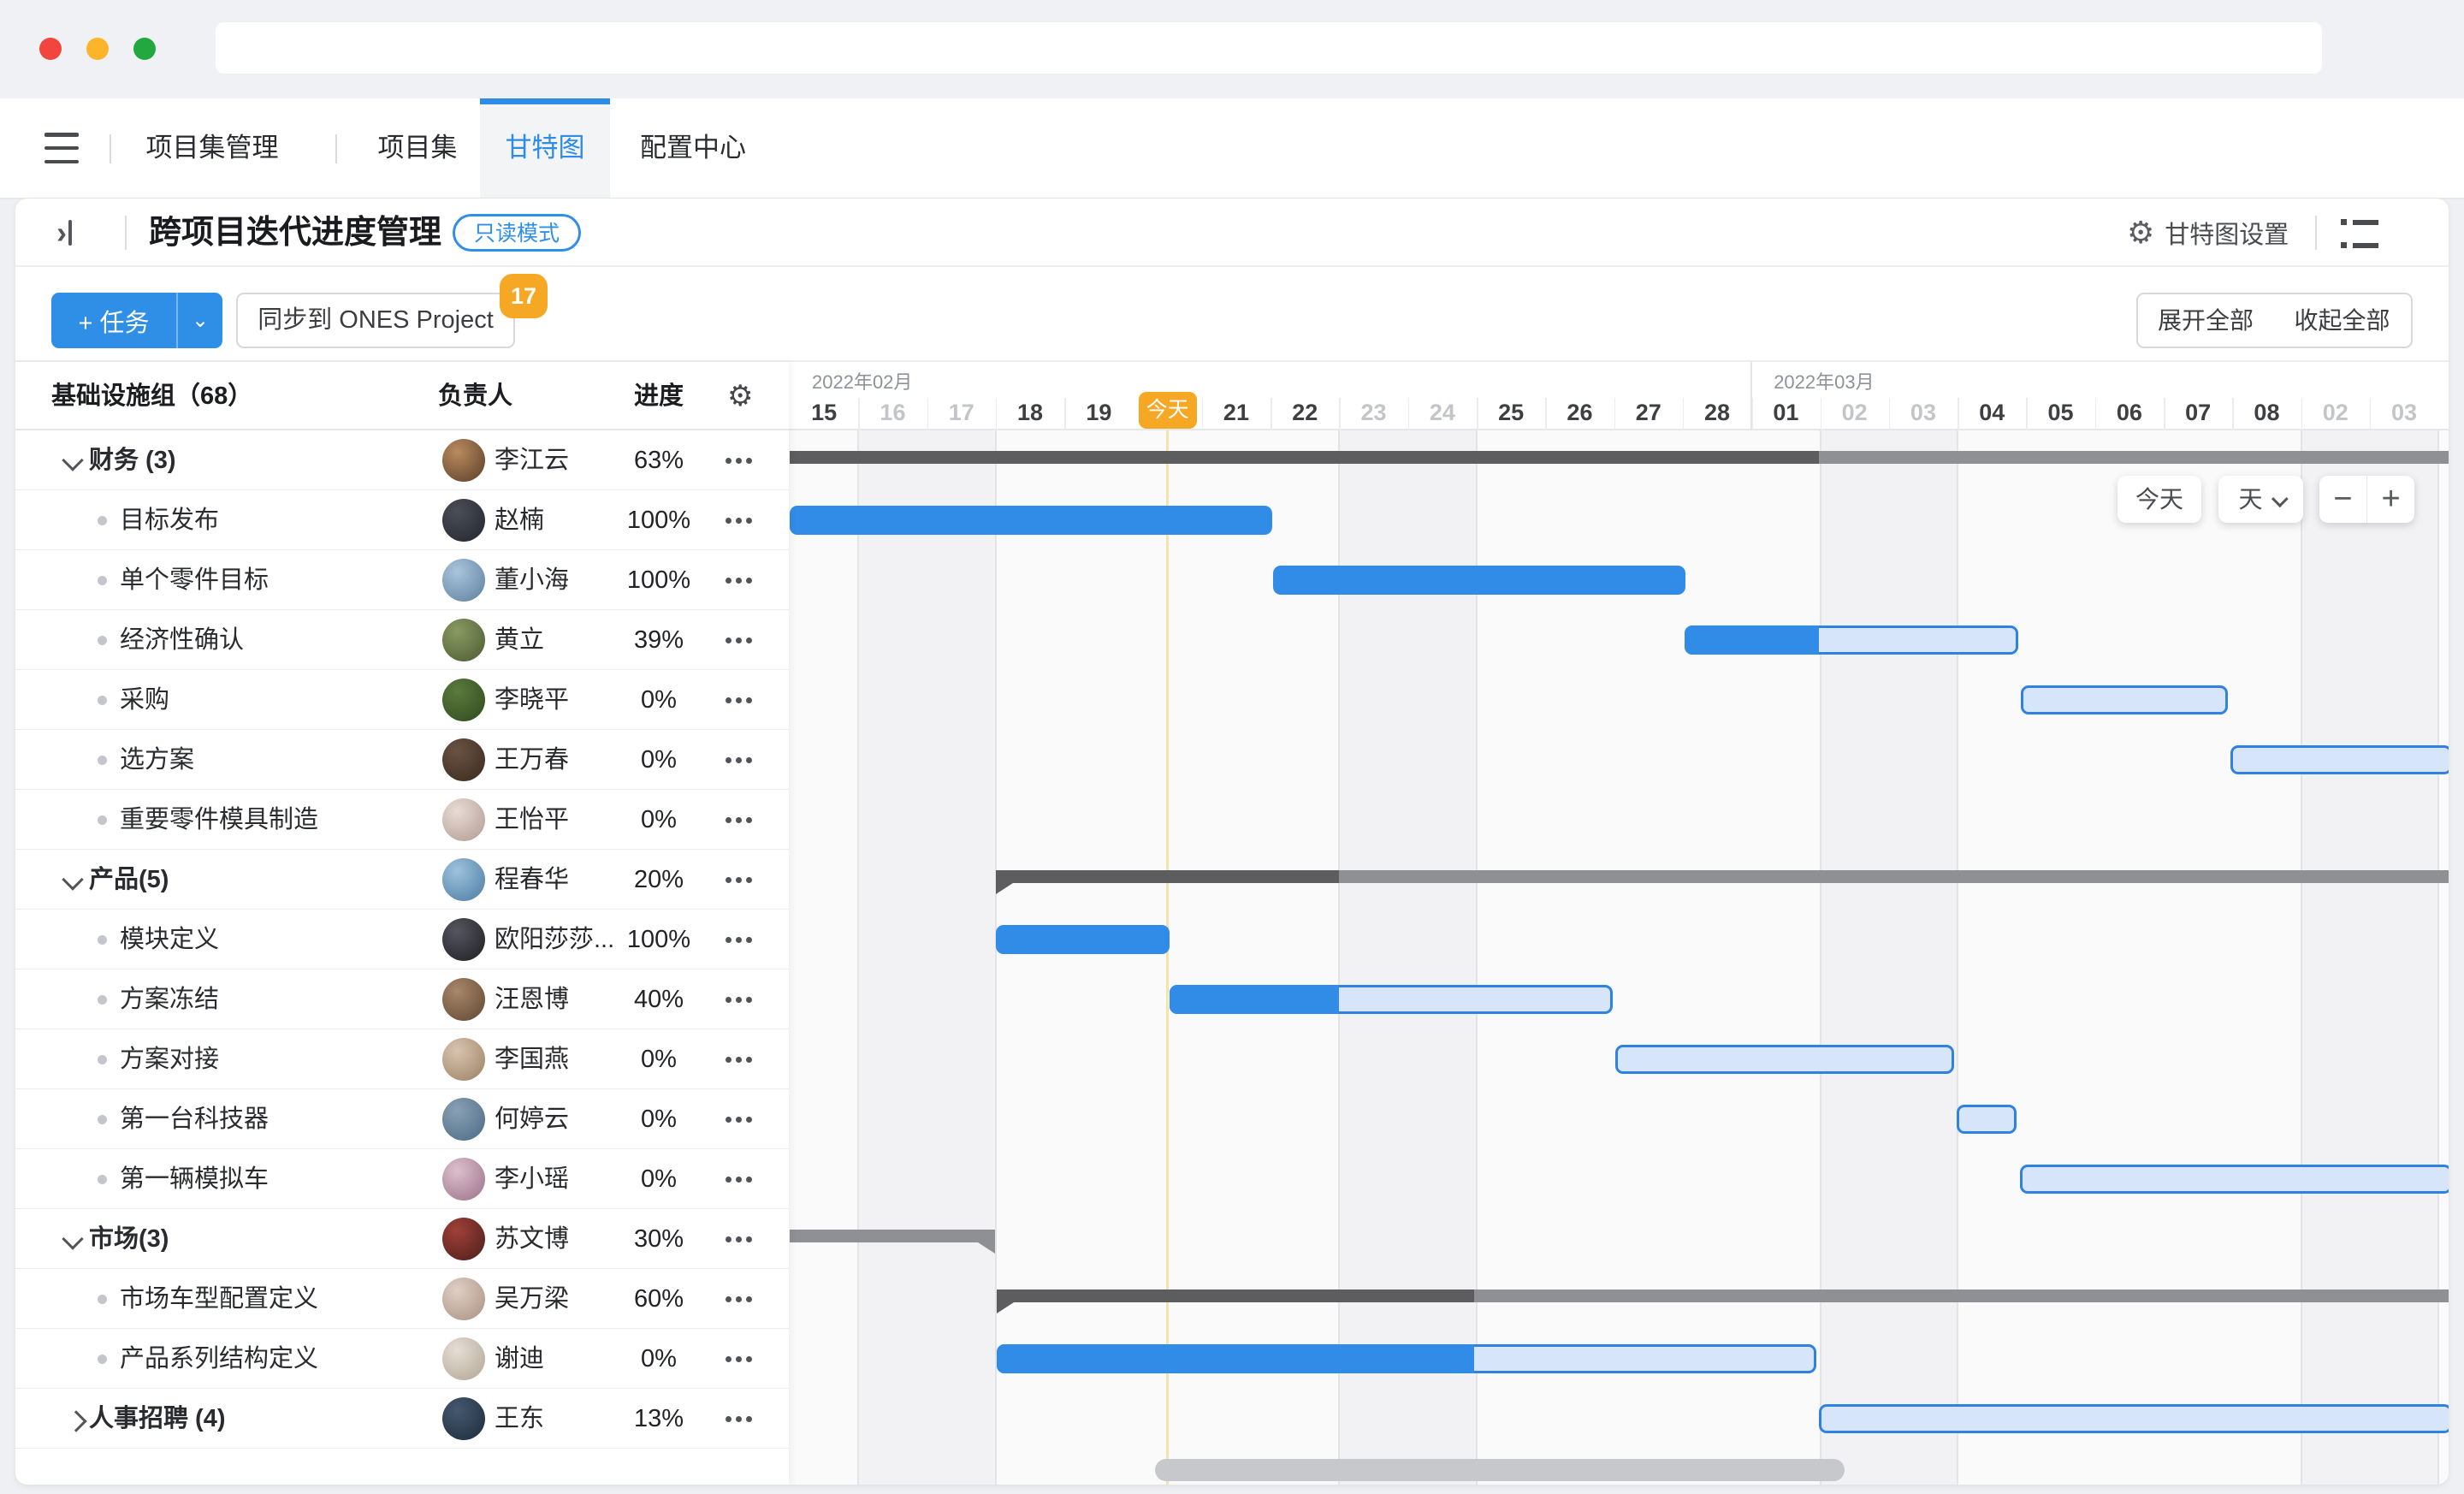  I want to click on owner-name: 汪恩博, so click(532, 999).